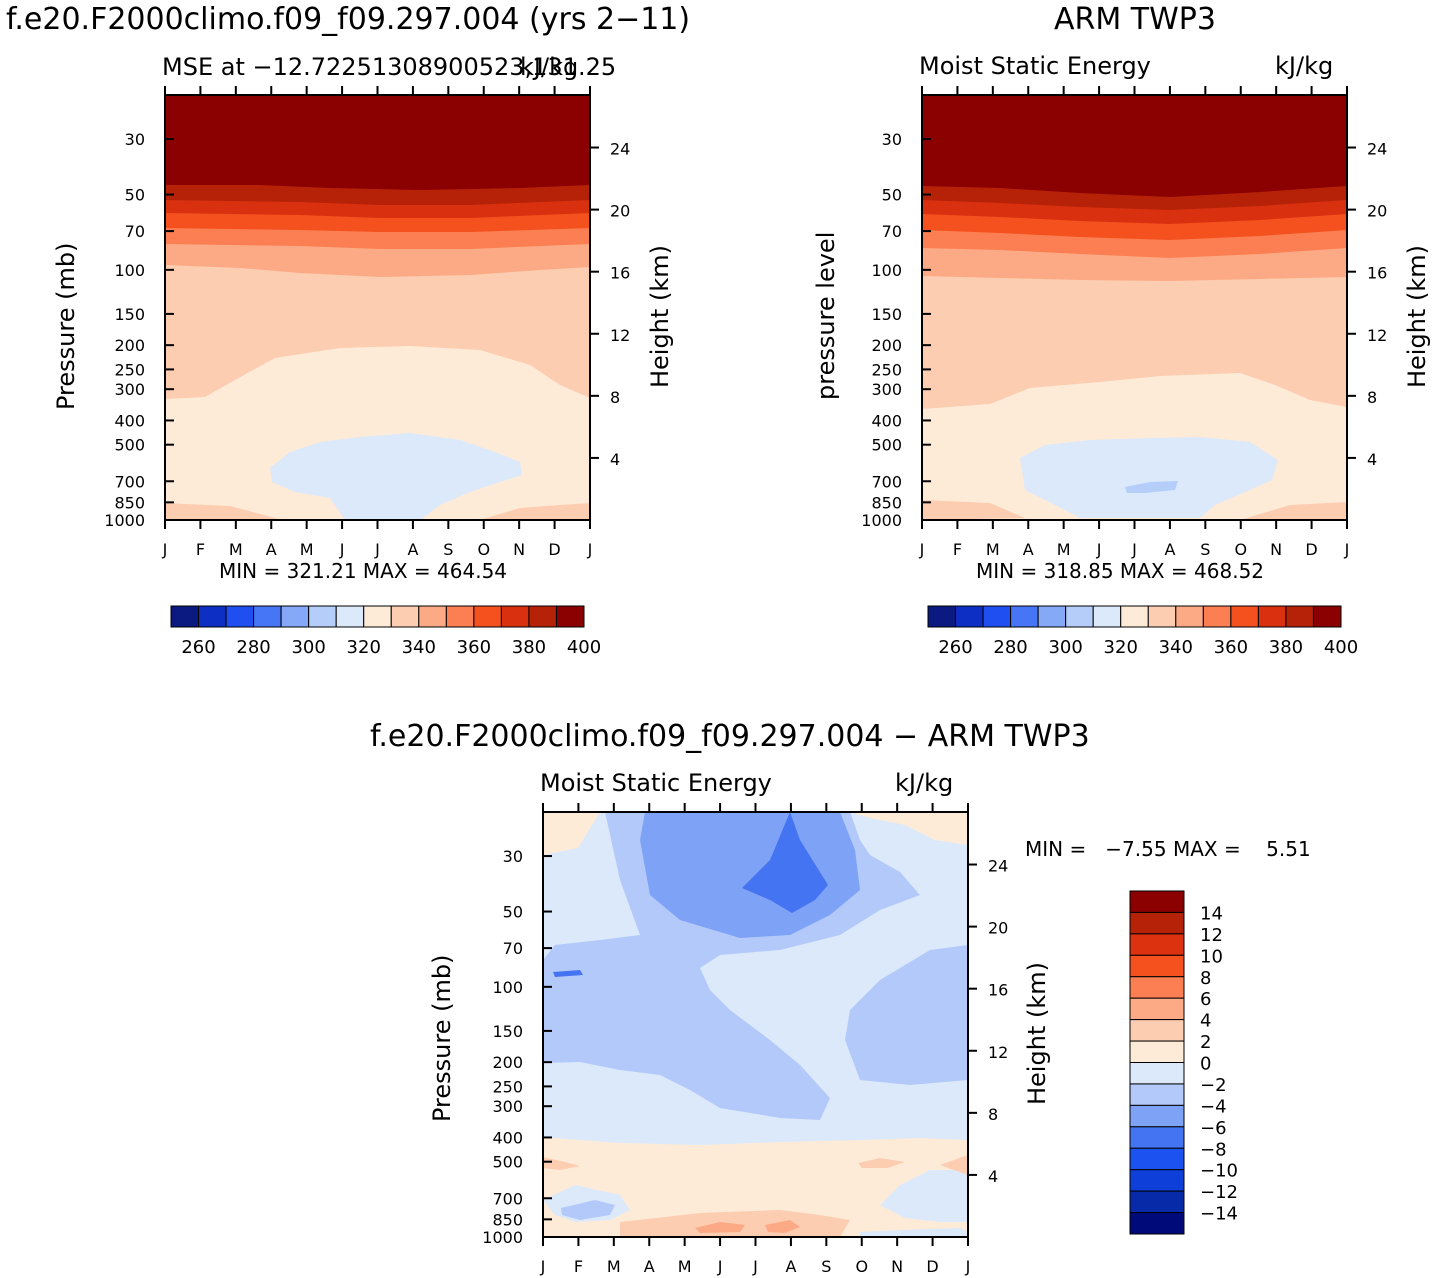 This screenshot has height=1278, width=1435. Describe the element at coordinates (826, 315) in the screenshot. I see `panel2-ylabel: pressure level` at that location.